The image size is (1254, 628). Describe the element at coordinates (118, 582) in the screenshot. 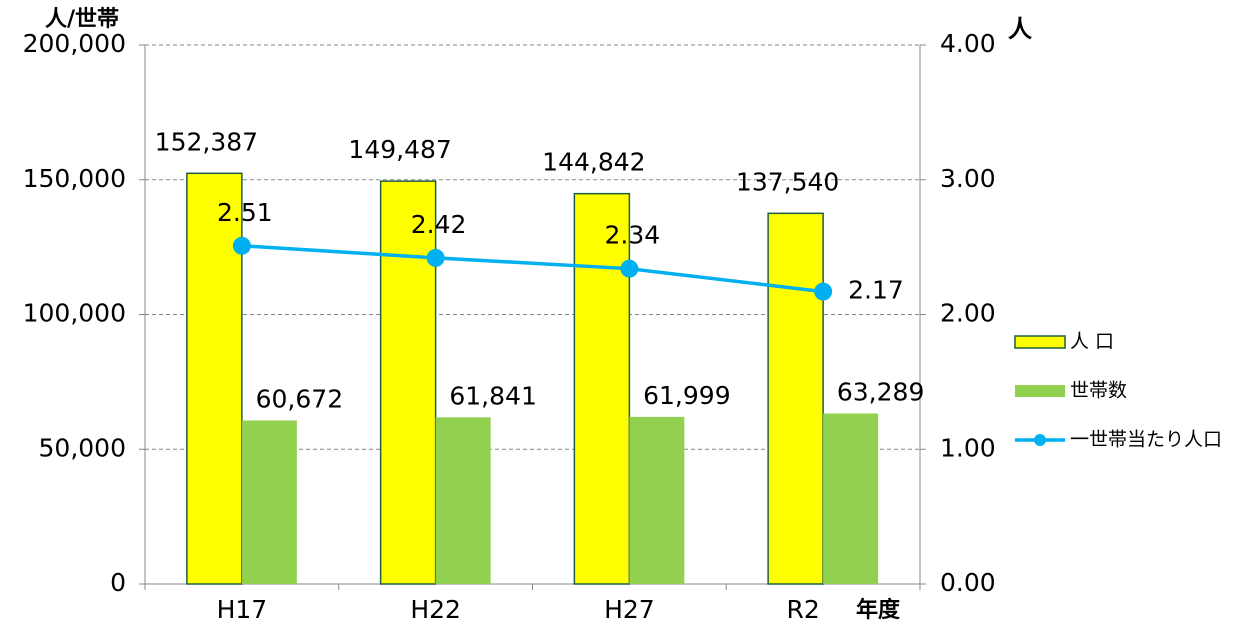

I see `y-tick-label: 0` at that location.